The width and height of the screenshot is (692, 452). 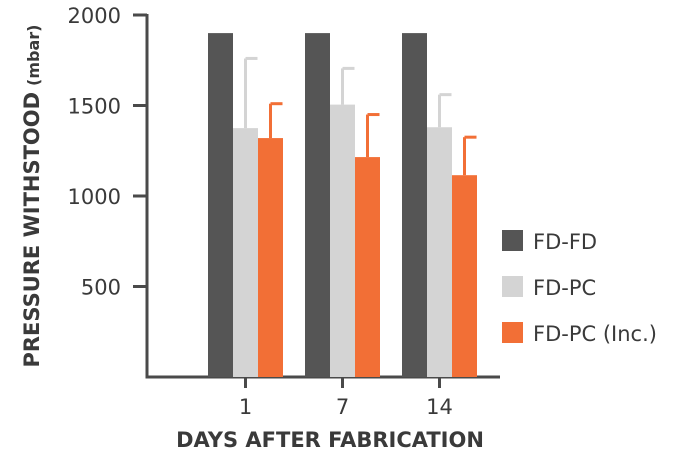 What do you see at coordinates (107, 152) in the screenshot?
I see `y-ticks: 500 1000 1500 2000` at bounding box center [107, 152].